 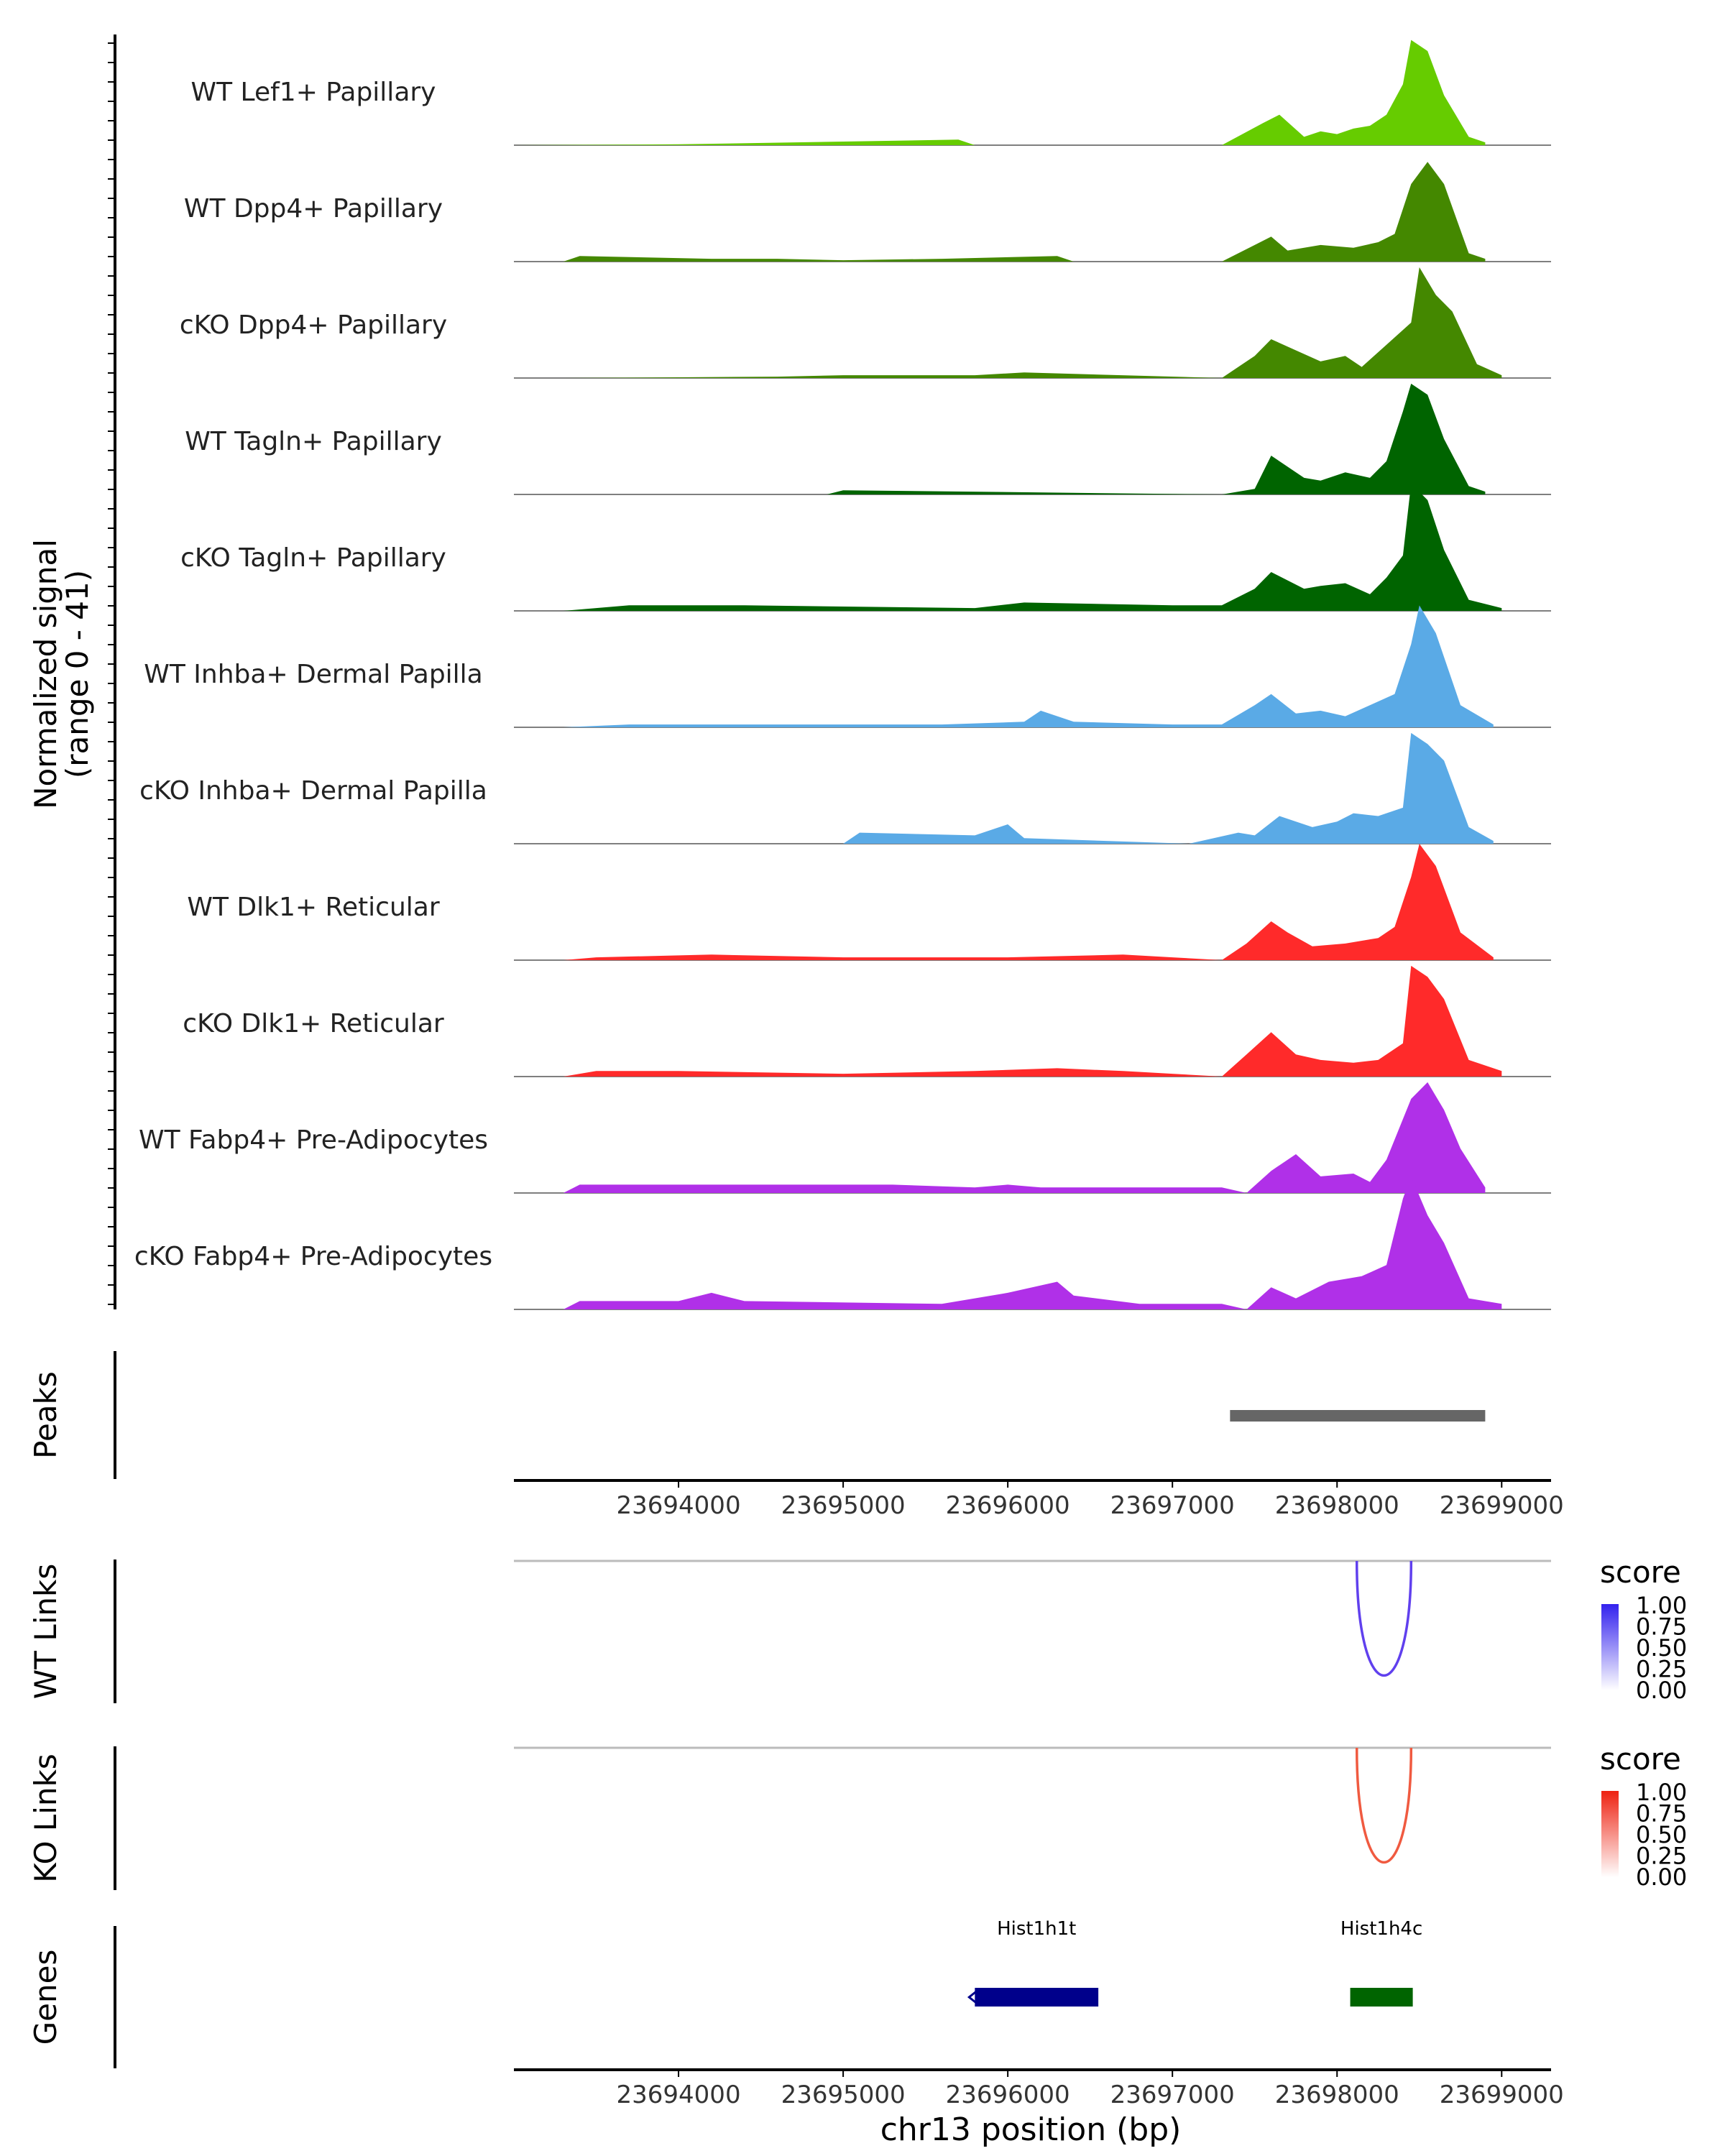 I want to click on coverage-y-axis-ticks, so click(x=111, y=673).